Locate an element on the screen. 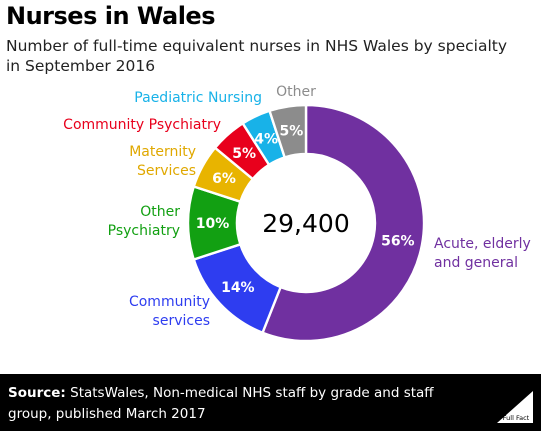 This screenshot has height=431, width=541. donut-slice is located at coordinates (288, 131).